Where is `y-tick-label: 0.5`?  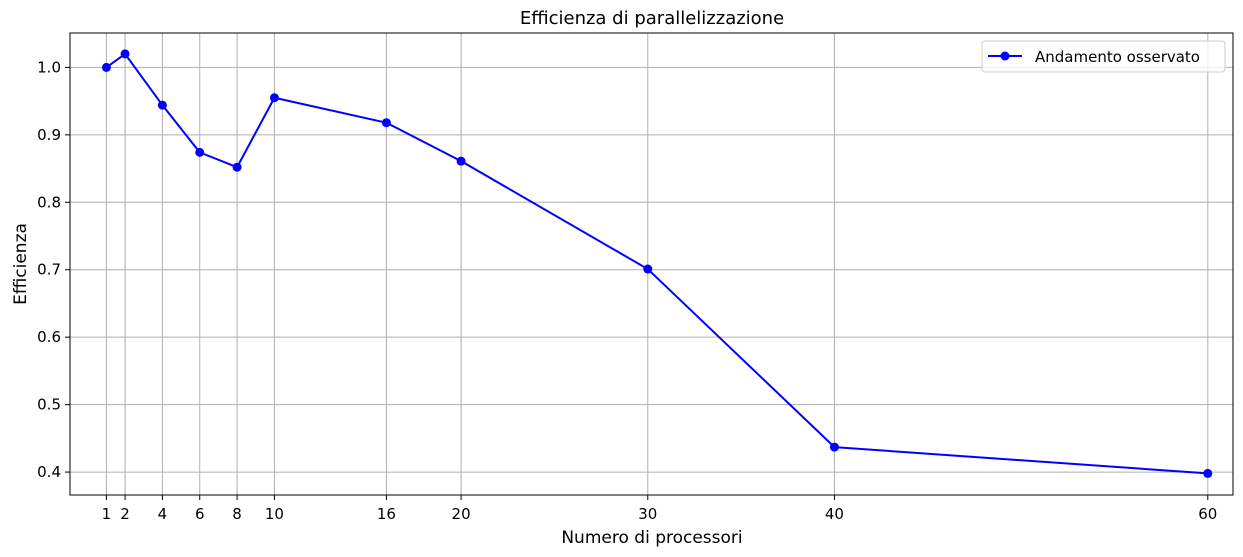 y-tick-label: 0.5 is located at coordinates (49, 405).